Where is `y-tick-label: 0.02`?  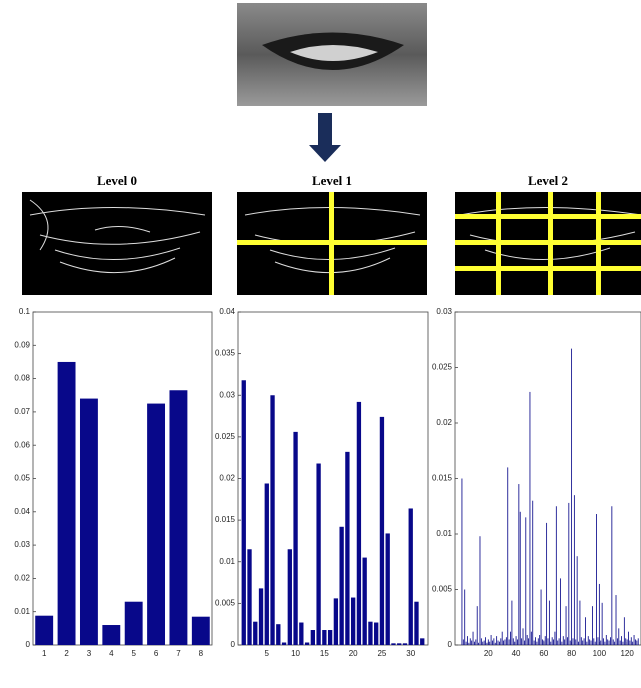
y-tick-label: 0.02 is located at coordinates (444, 422).